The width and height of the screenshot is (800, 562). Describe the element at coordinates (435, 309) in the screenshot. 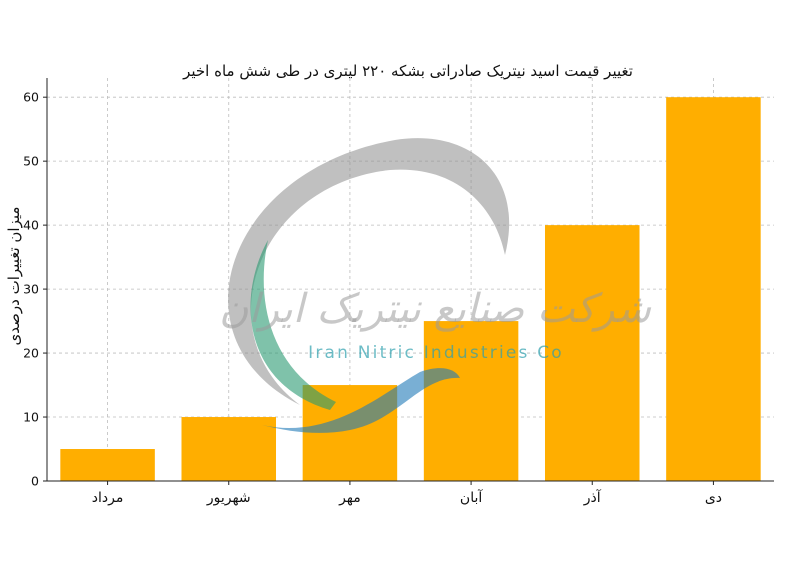

I see `watermark-company-name-fa: شرکت صنایع نیتریک ایران` at that location.